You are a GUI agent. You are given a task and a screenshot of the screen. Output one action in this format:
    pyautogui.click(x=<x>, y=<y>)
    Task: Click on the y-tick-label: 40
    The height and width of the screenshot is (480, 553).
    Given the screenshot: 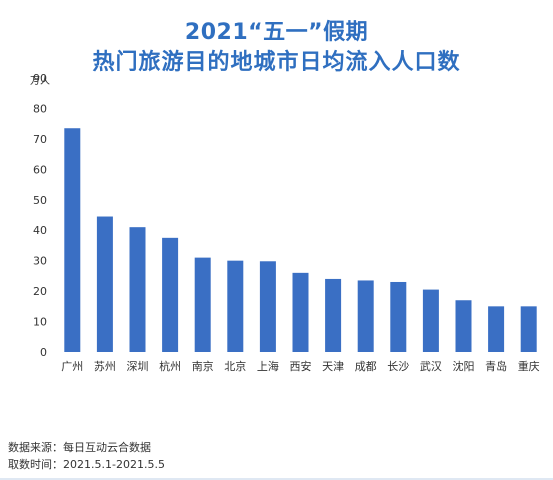 What is the action you would take?
    pyautogui.click(x=40, y=230)
    